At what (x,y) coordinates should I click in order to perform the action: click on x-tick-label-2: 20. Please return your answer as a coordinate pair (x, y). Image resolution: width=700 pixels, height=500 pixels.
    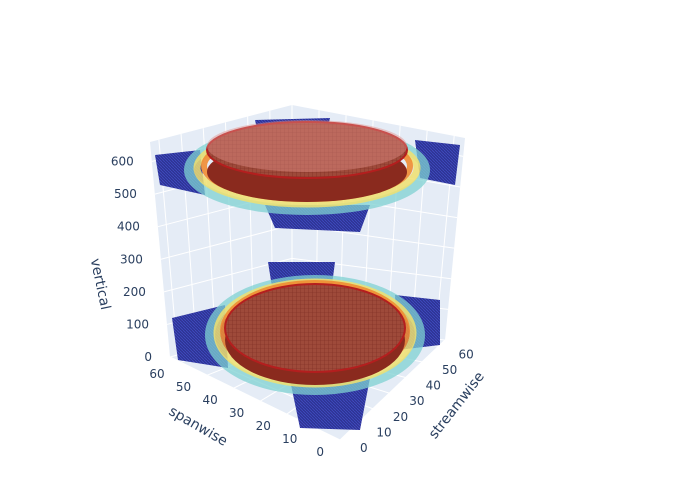
    Looking at the image, I should click on (400, 417).